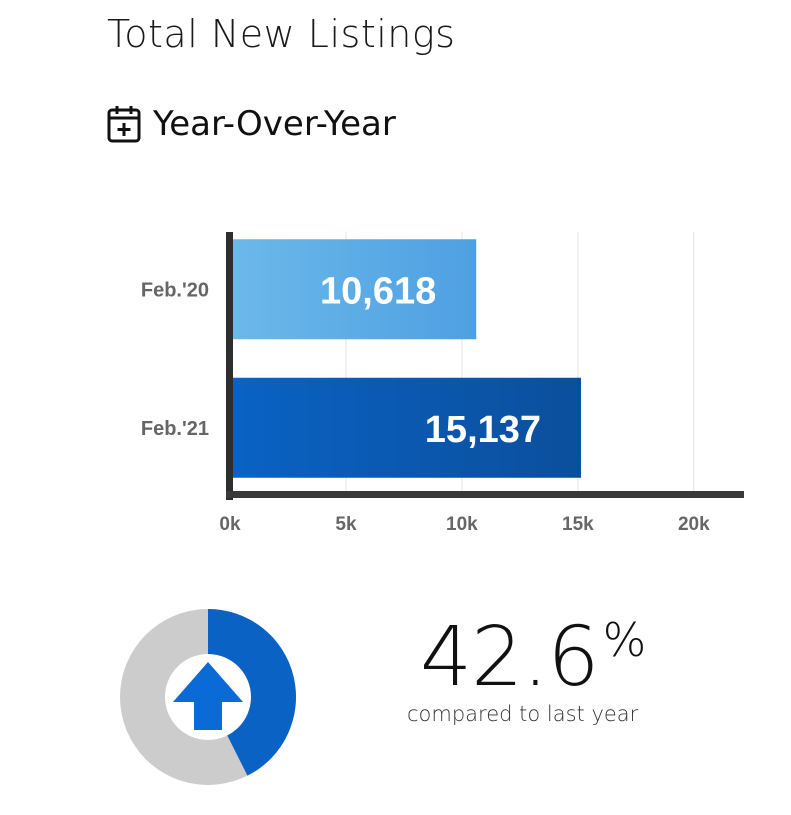 The width and height of the screenshot is (791, 815). I want to click on x-tick-label: 5k, so click(346, 524).